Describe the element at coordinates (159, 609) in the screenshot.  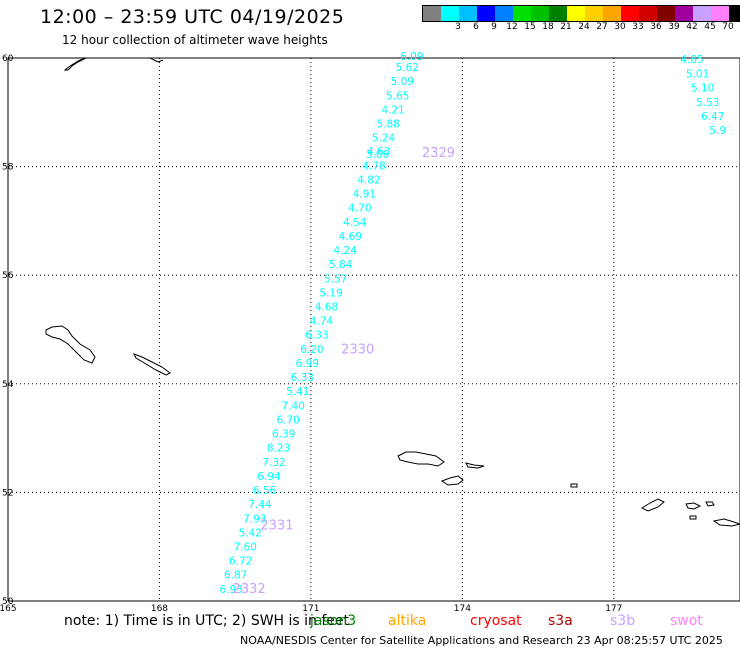
I see `lon-tick-label: 168` at that location.